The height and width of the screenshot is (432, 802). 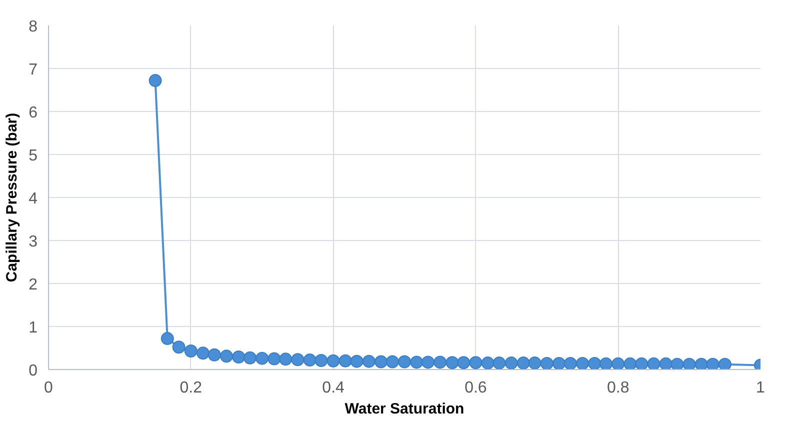 I want to click on y-tick-label: 5, so click(x=33, y=156).